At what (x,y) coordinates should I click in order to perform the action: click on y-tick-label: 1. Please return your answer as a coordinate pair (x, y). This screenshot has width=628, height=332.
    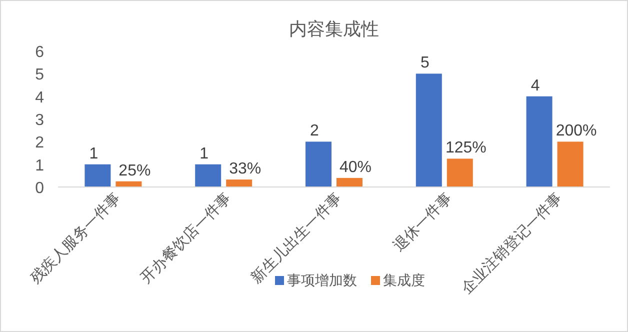
    Looking at the image, I should click on (39, 165).